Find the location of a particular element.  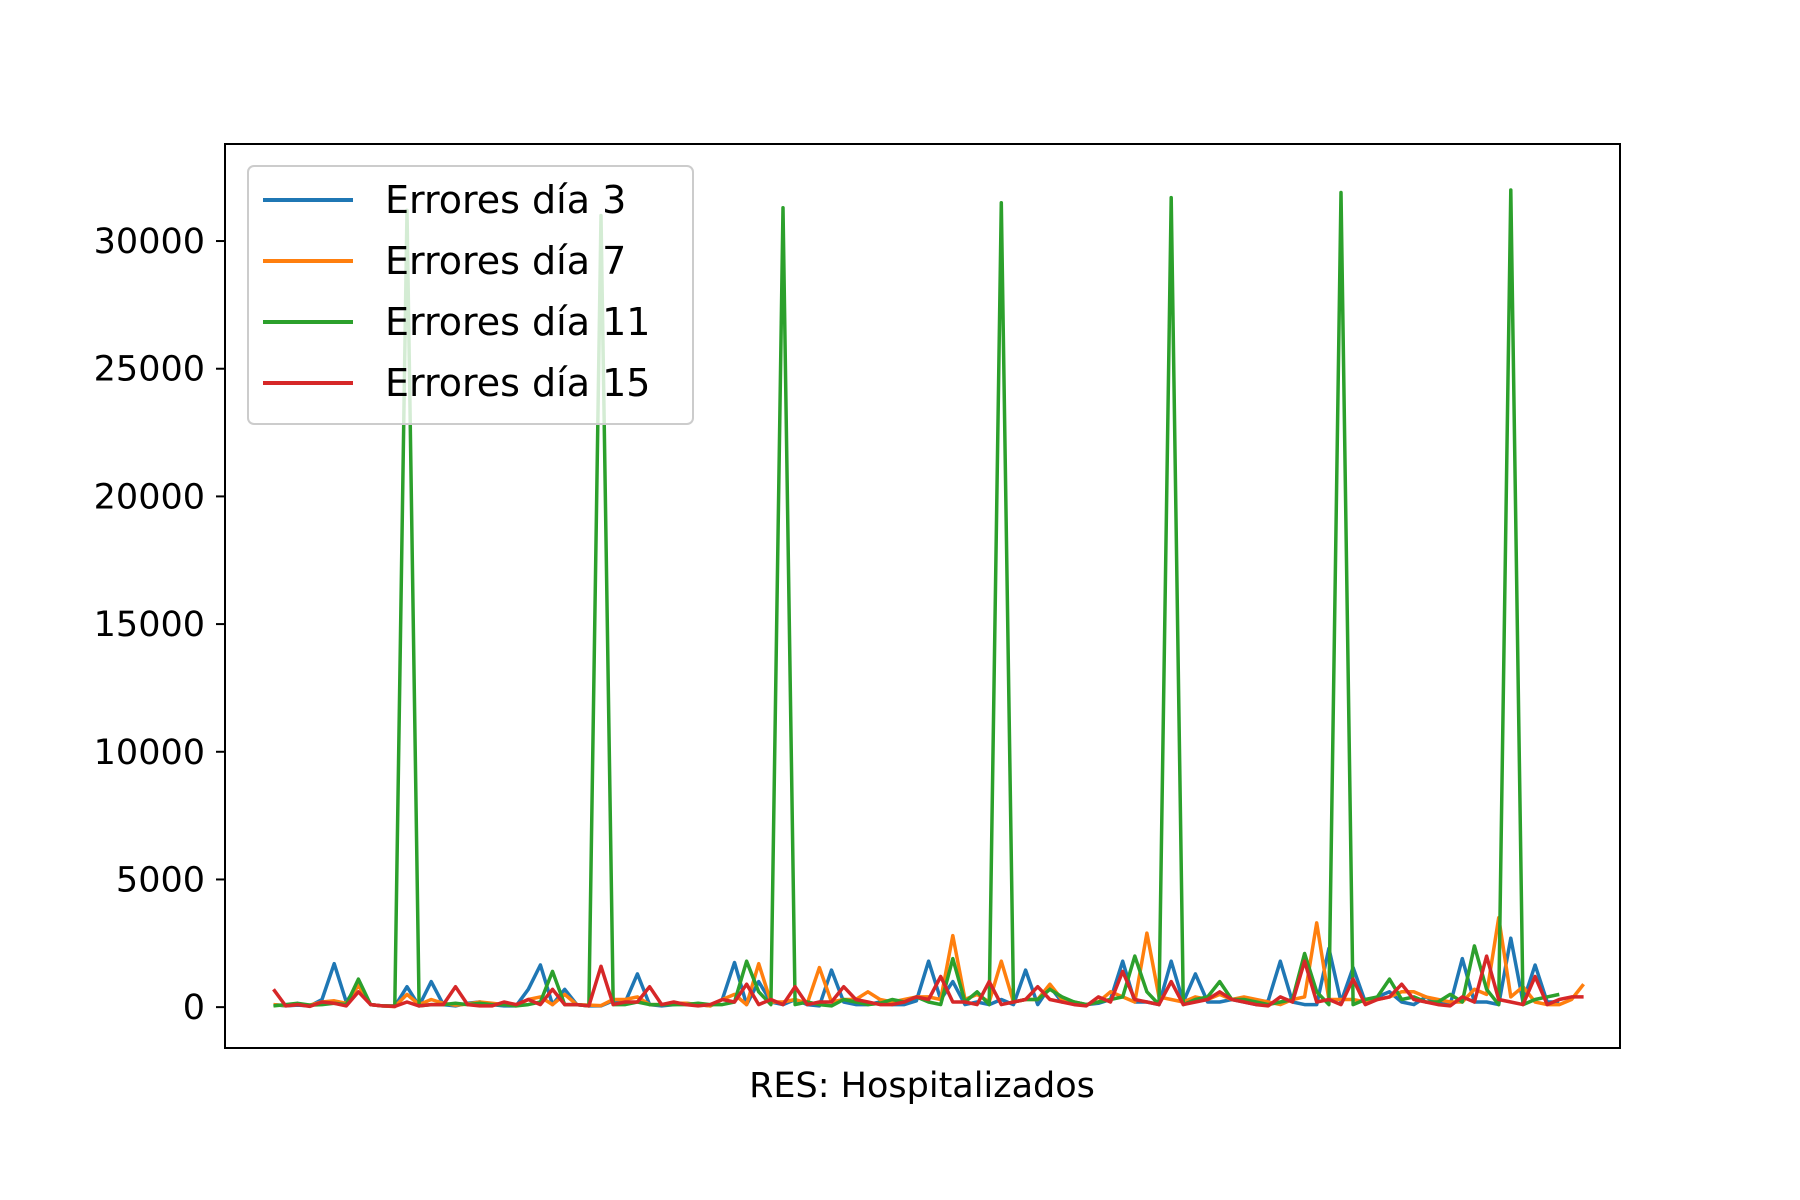

y-tick-label: 30000 is located at coordinates (149, 242).